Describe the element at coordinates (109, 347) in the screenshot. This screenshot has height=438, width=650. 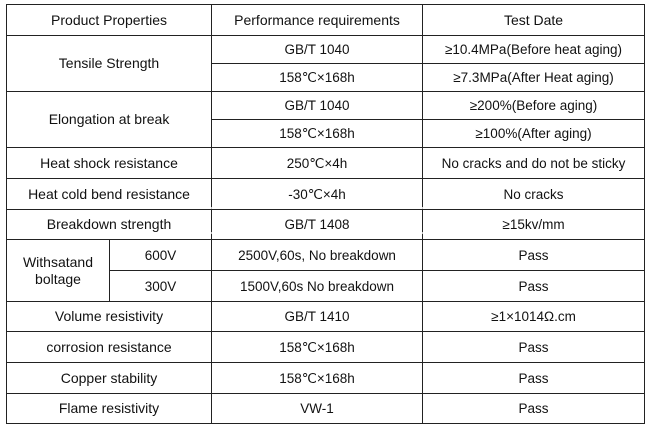
I see `corrosion-label: corrosion resistance` at that location.